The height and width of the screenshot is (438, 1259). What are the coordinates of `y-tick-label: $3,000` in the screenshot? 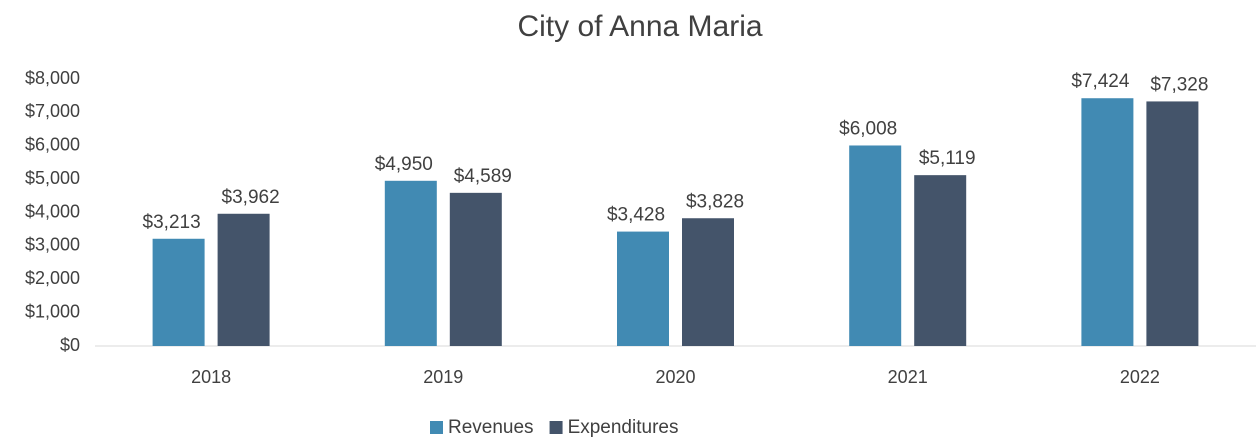 It's located at (52, 245).